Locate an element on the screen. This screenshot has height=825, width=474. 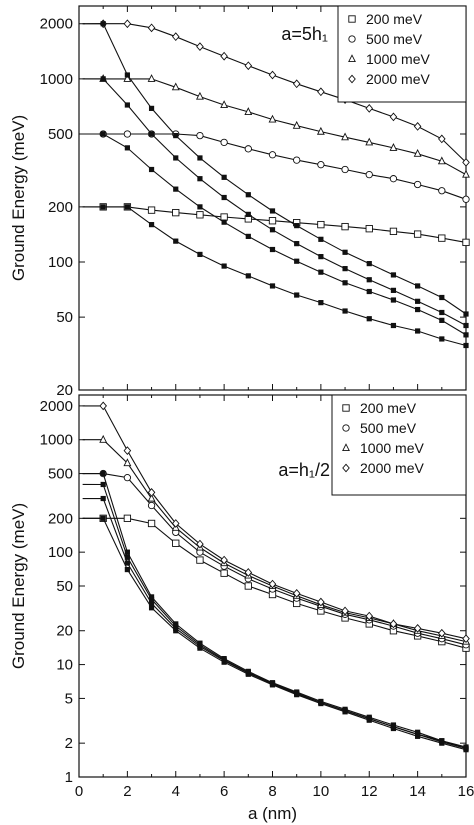
legend: 200 meV 500 meV 1000 meV 2000 meV is located at coordinates (402, 54).